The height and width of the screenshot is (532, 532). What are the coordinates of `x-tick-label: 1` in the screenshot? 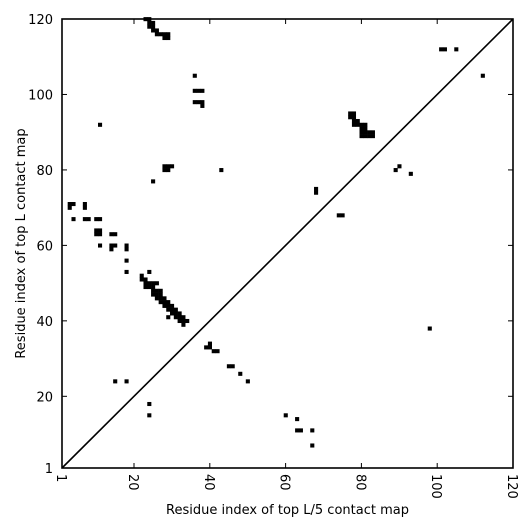 It's located at (60, 478).